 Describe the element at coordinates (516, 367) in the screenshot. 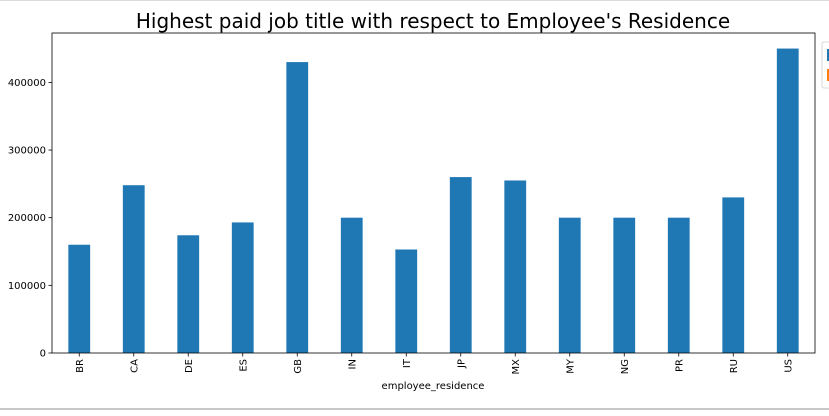

I see `x-tick-label-mx: MX` at that location.